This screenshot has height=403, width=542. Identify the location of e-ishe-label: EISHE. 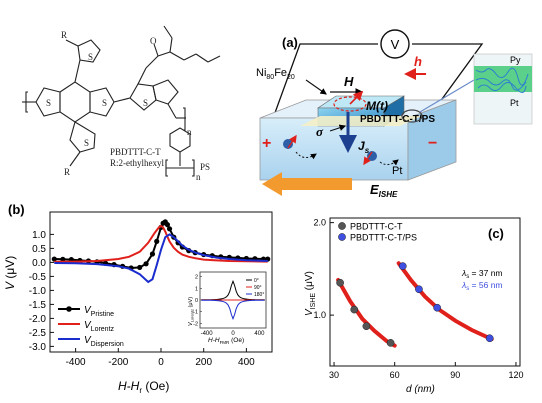
(384, 190).